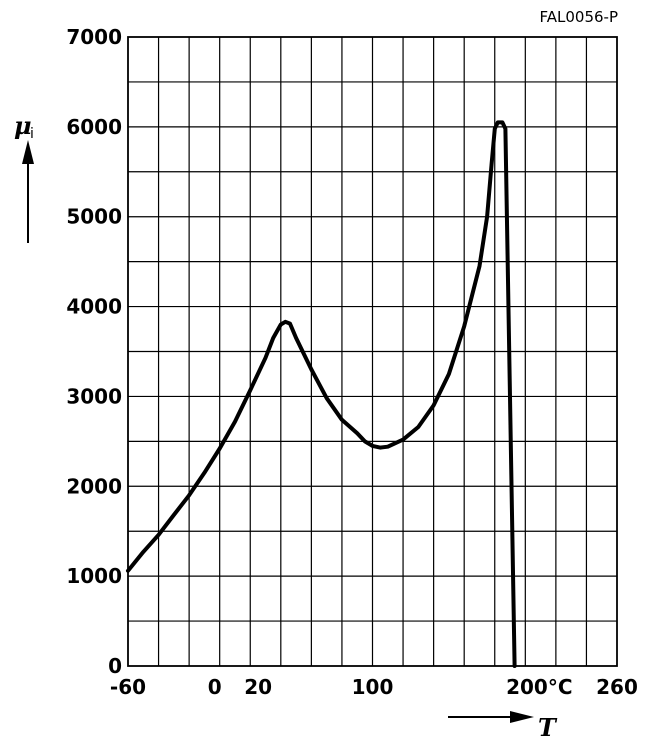 The image size is (650, 738). Describe the element at coordinates (94, 217) in the screenshot. I see `y-tick-label: 5000` at that location.